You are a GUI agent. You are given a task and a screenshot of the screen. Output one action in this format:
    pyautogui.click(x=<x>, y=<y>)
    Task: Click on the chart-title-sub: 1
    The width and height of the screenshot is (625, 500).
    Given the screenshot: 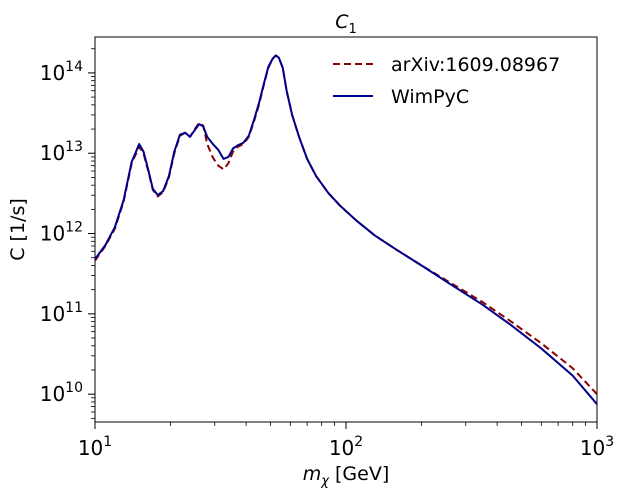 What is the action you would take?
    pyautogui.click(x=353, y=29)
    